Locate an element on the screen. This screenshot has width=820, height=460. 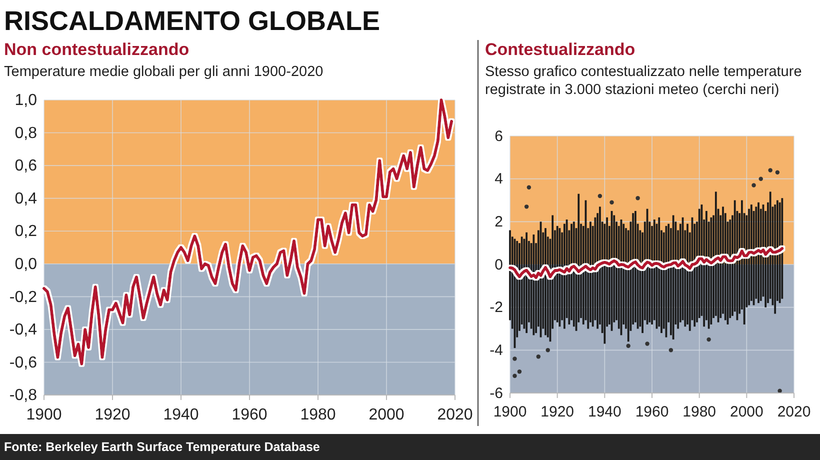
text: RISCALDAMENTO GLOBALE is located at coordinates (192, 21).